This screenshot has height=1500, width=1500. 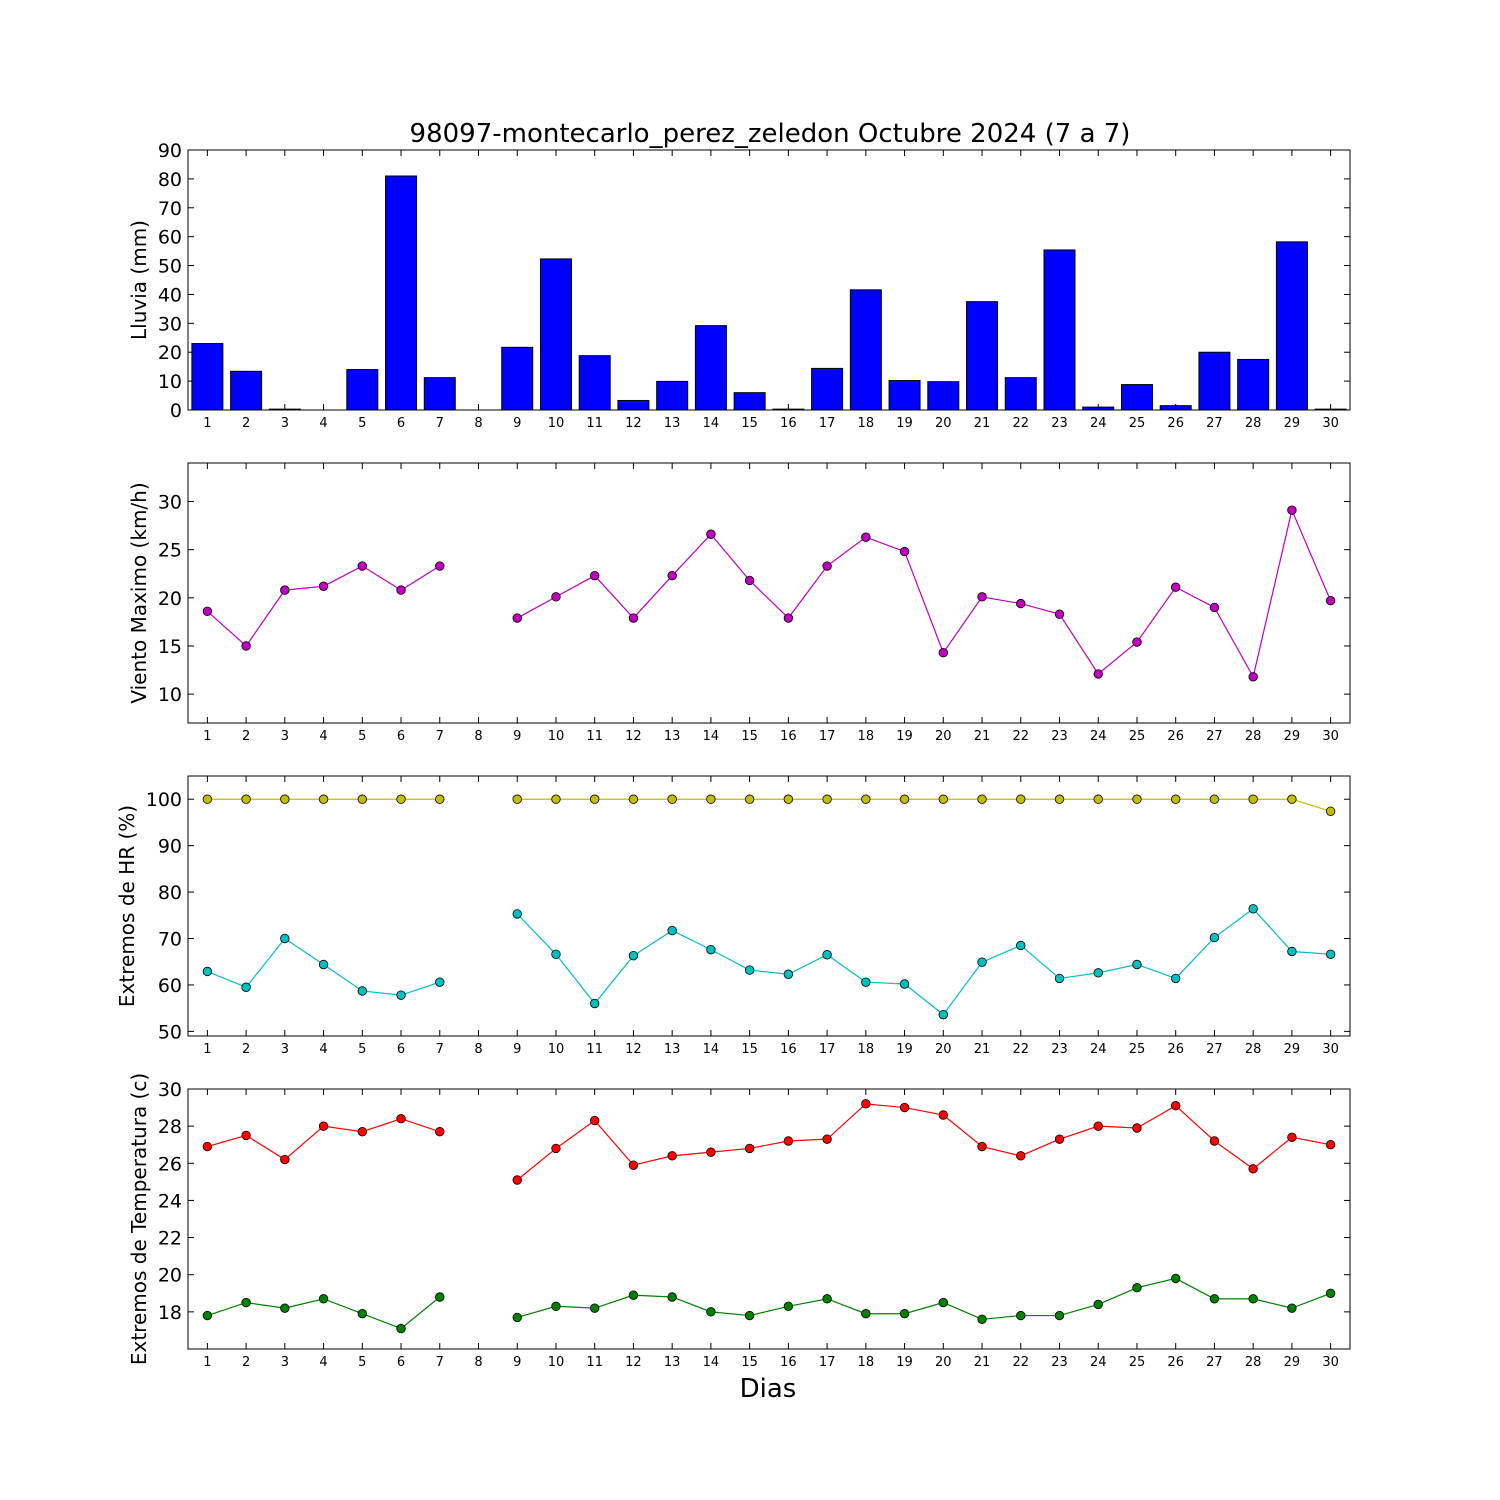 I want to click on x-tick-label: 28, so click(x=1253, y=1362).